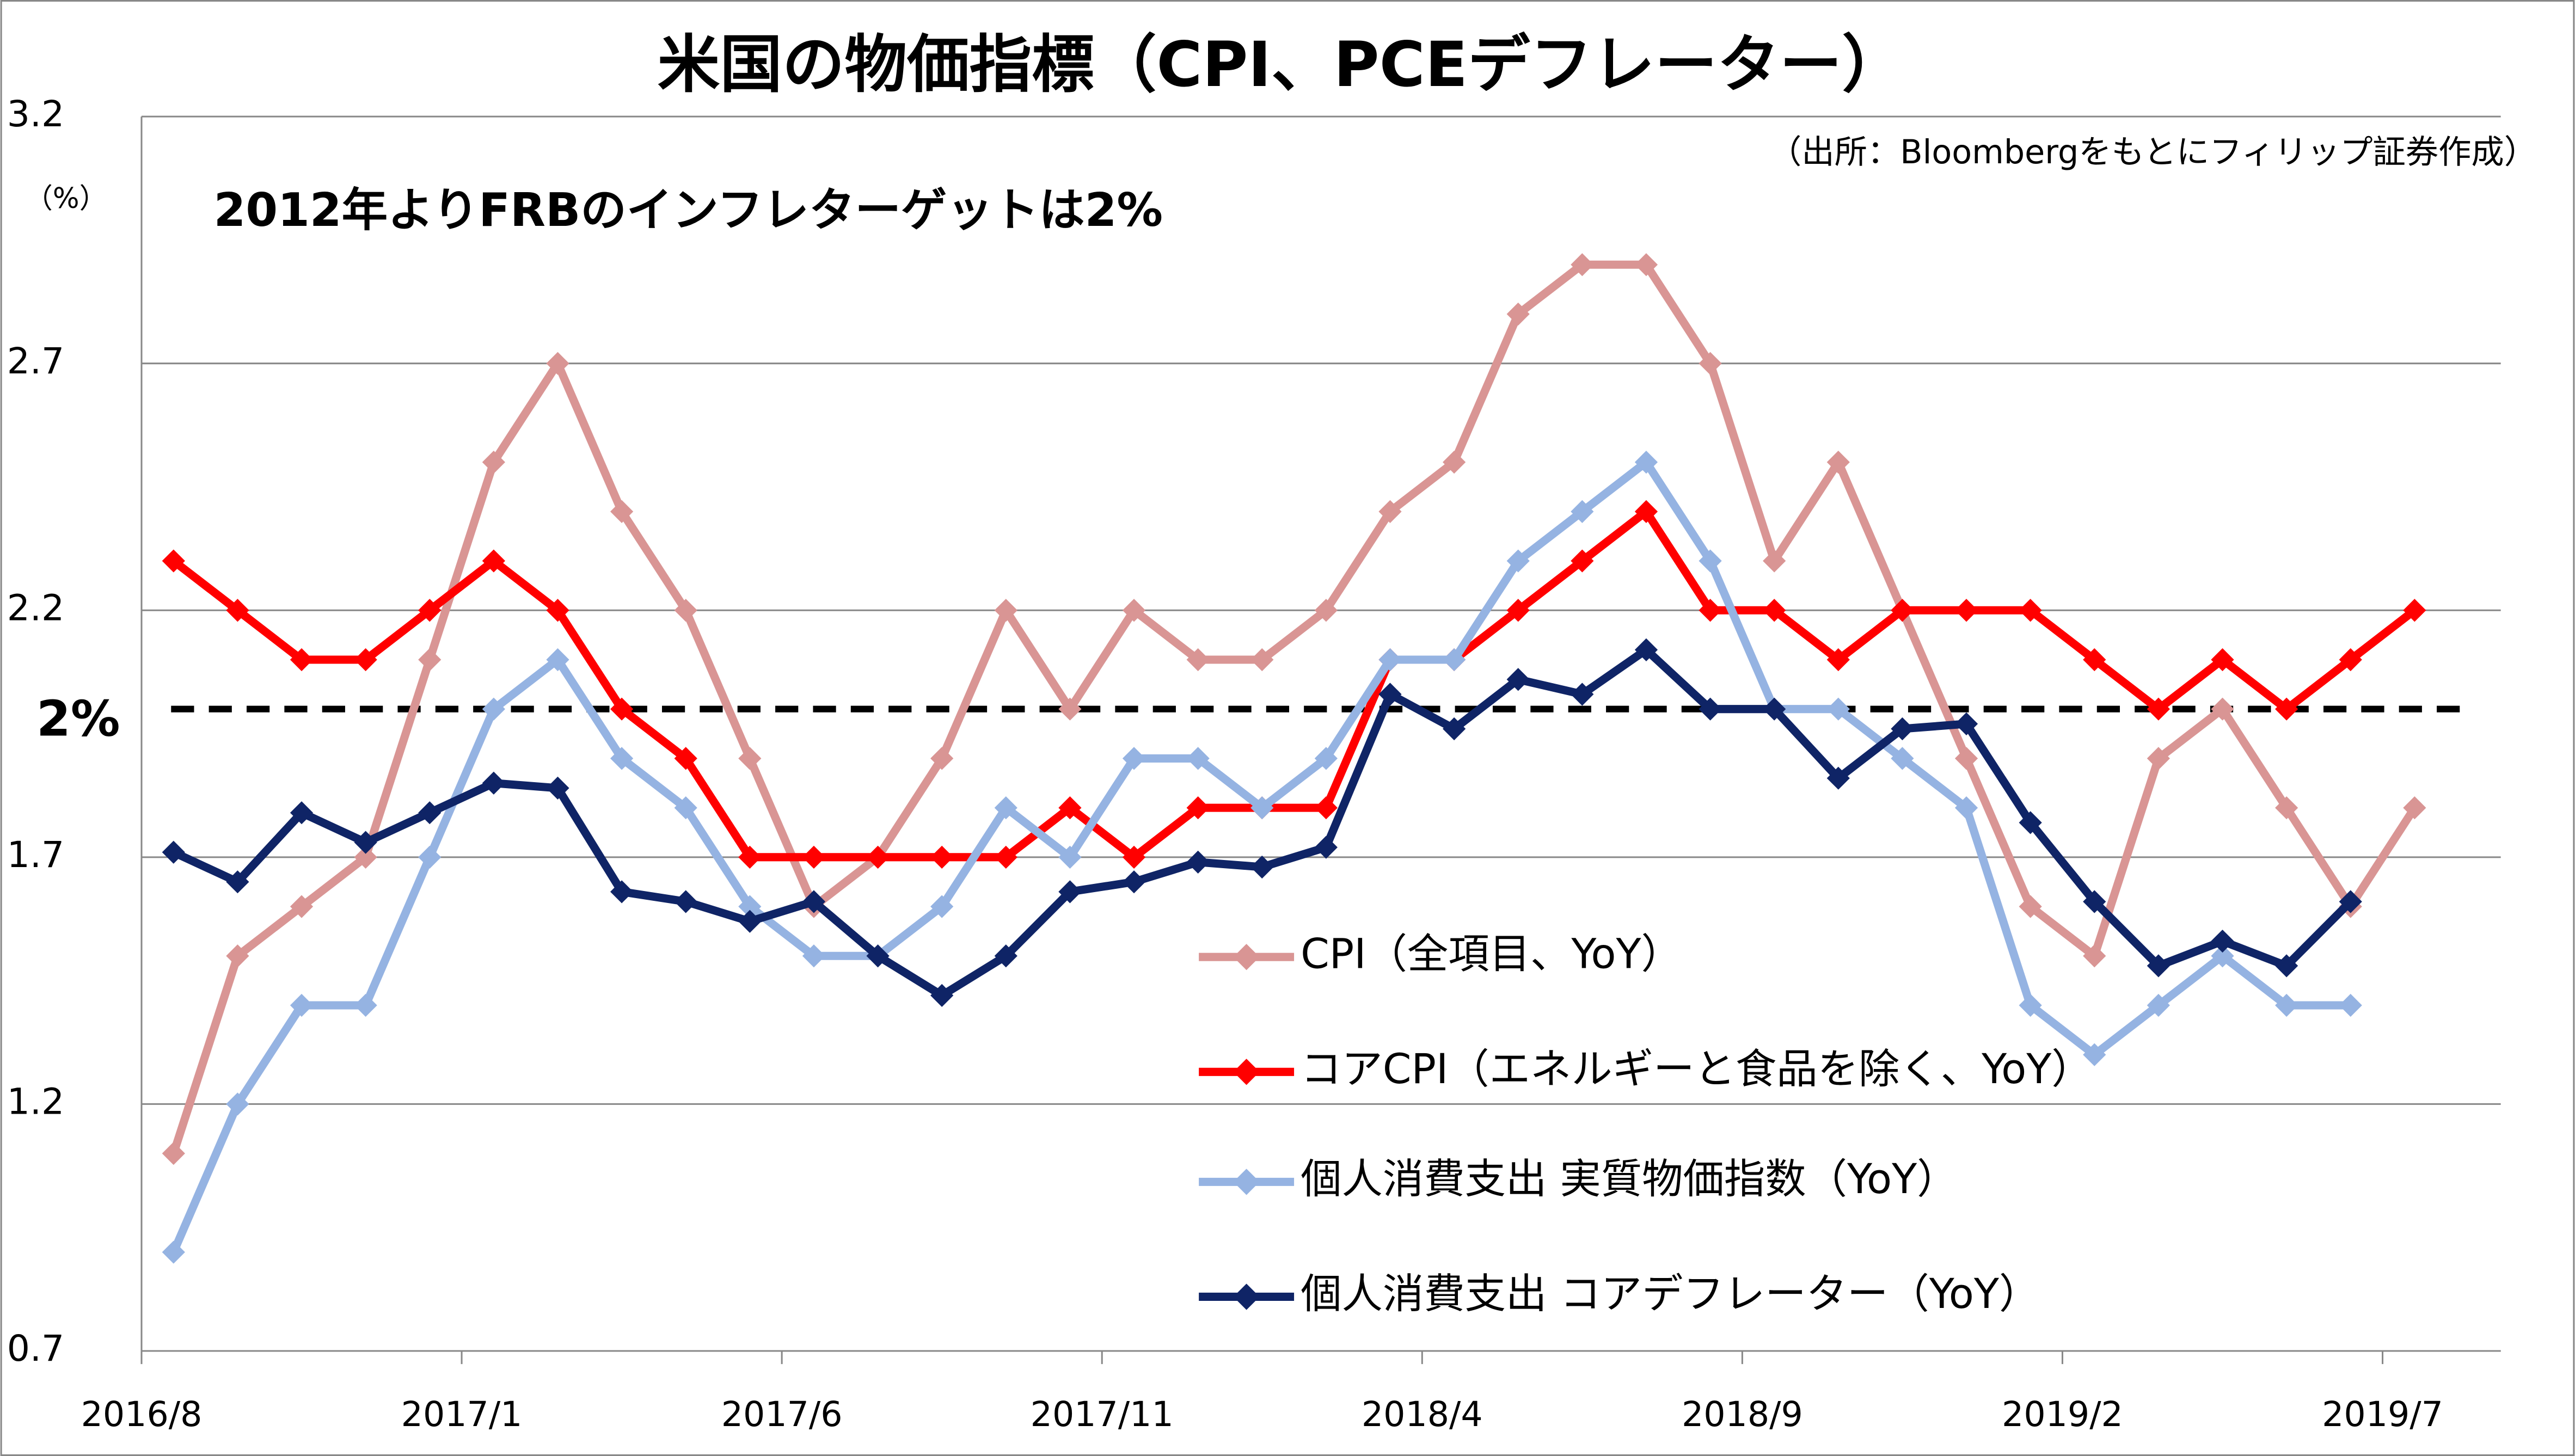  Describe the element at coordinates (35, 361) in the screenshot. I see `y-tick-label: 2.7` at that location.